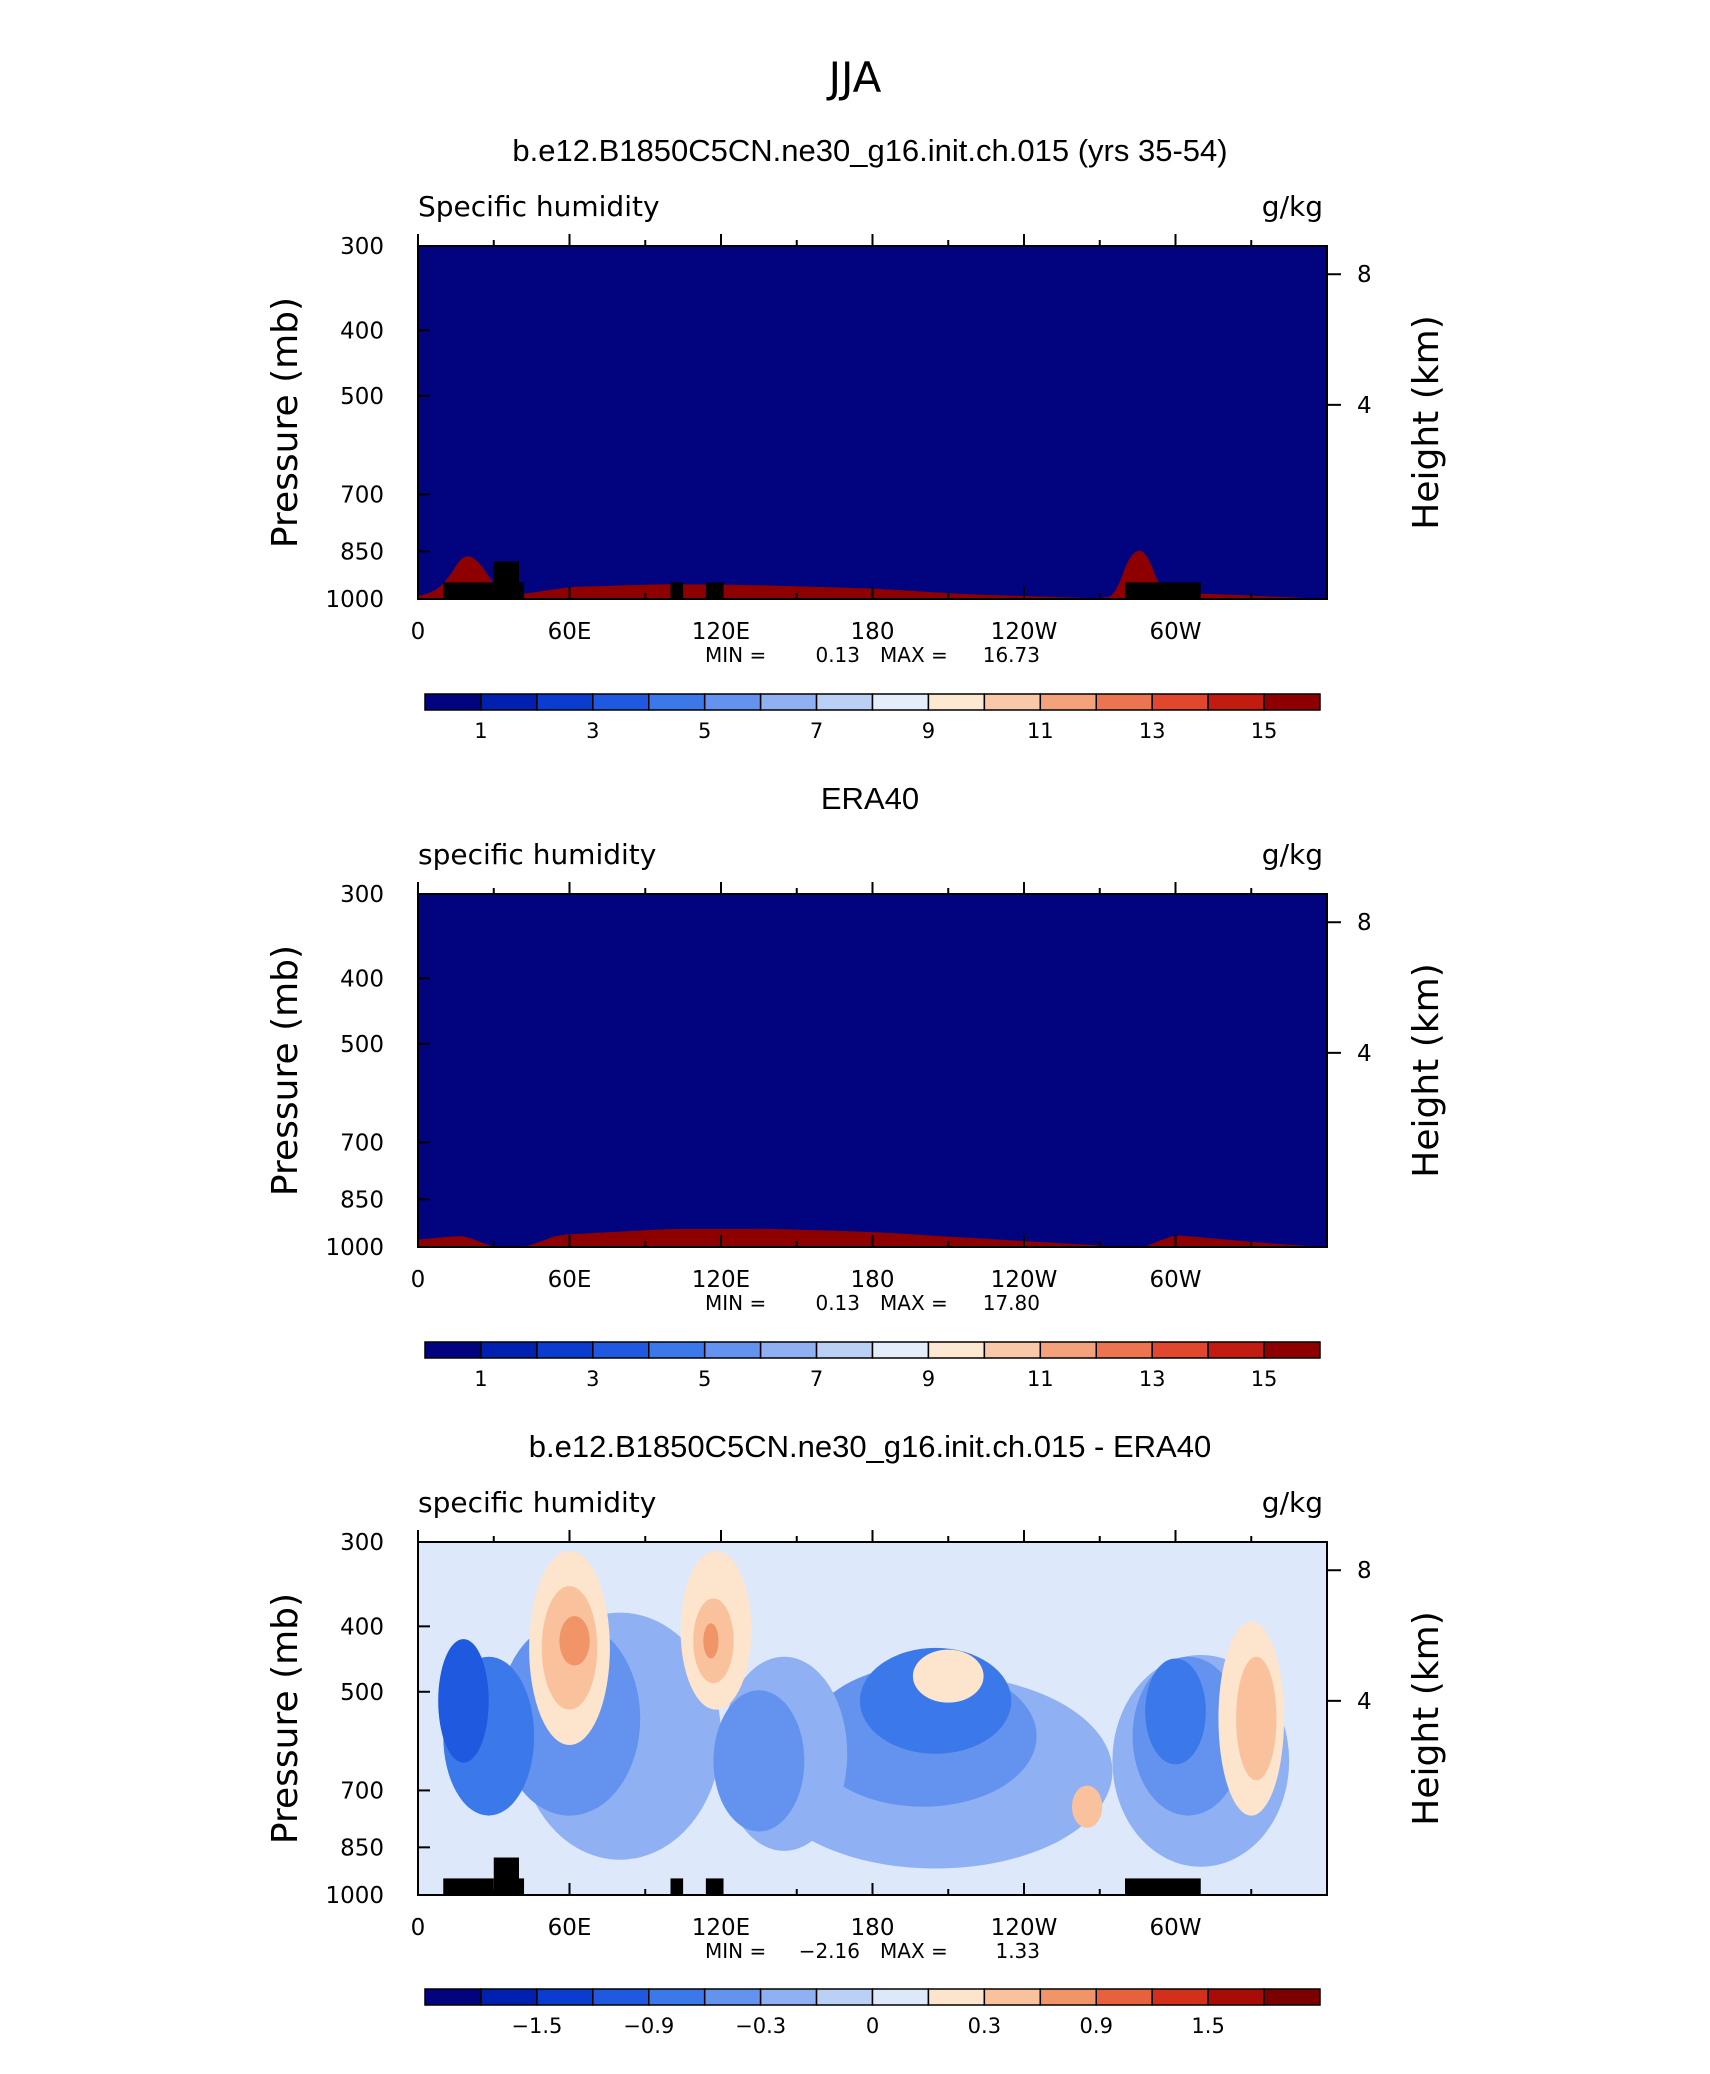 Image resolution: width=1710 pixels, height=2074 pixels. What do you see at coordinates (480, 731) in the screenshot?
I see `colorbar-label: 1` at bounding box center [480, 731].